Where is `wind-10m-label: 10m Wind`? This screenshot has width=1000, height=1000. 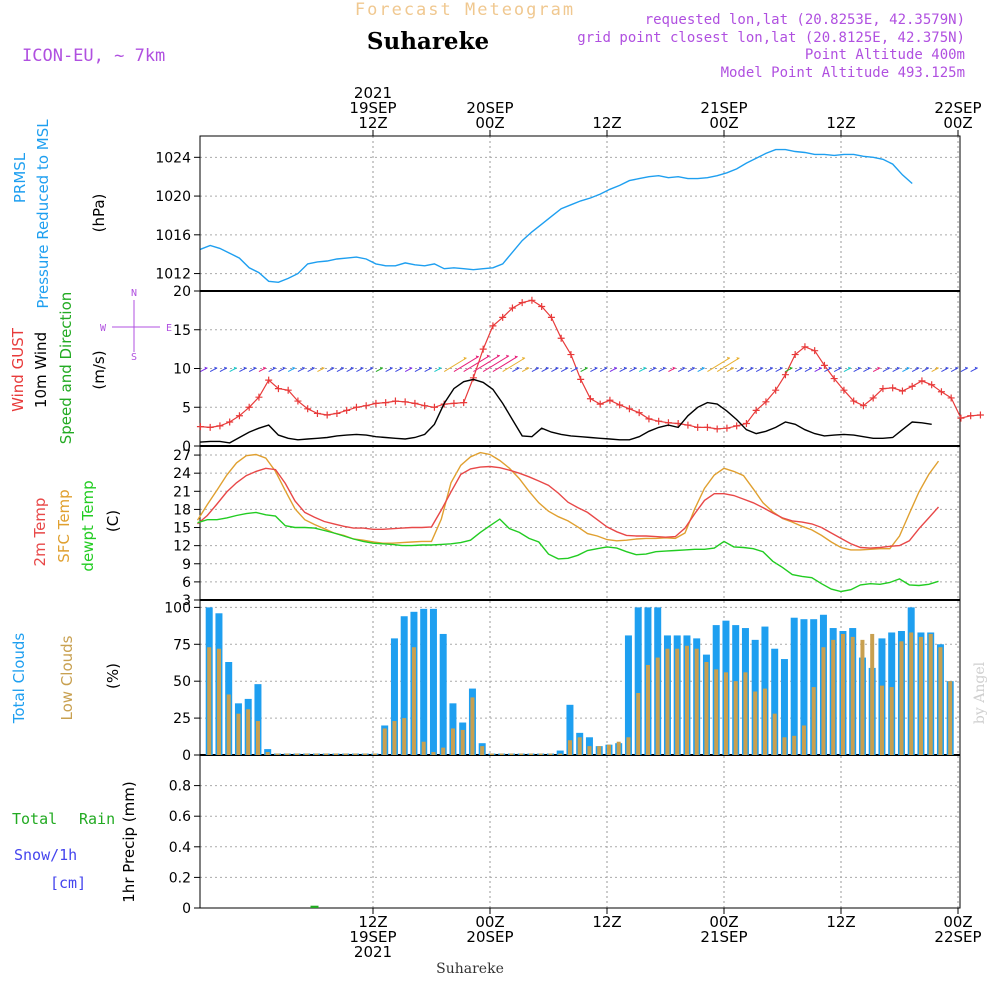
wind-10m-label: 10m Wind is located at coordinates (41, 370).